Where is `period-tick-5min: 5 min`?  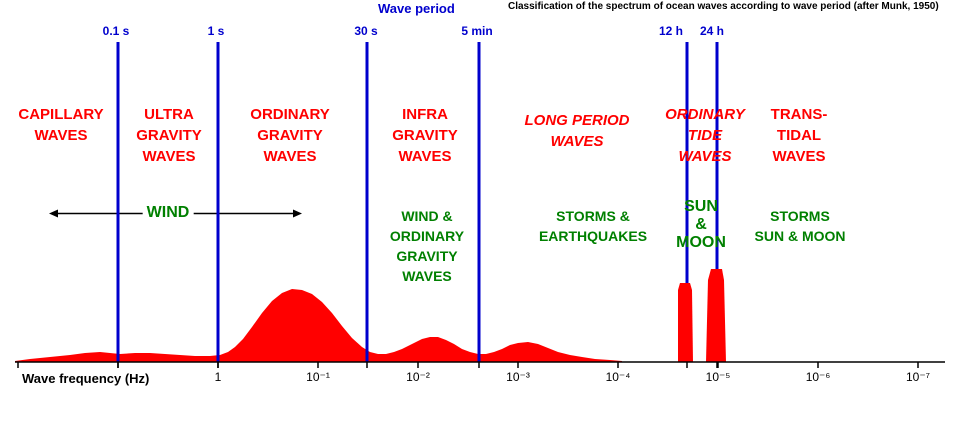
period-tick-5min: 5 min is located at coordinates (477, 31).